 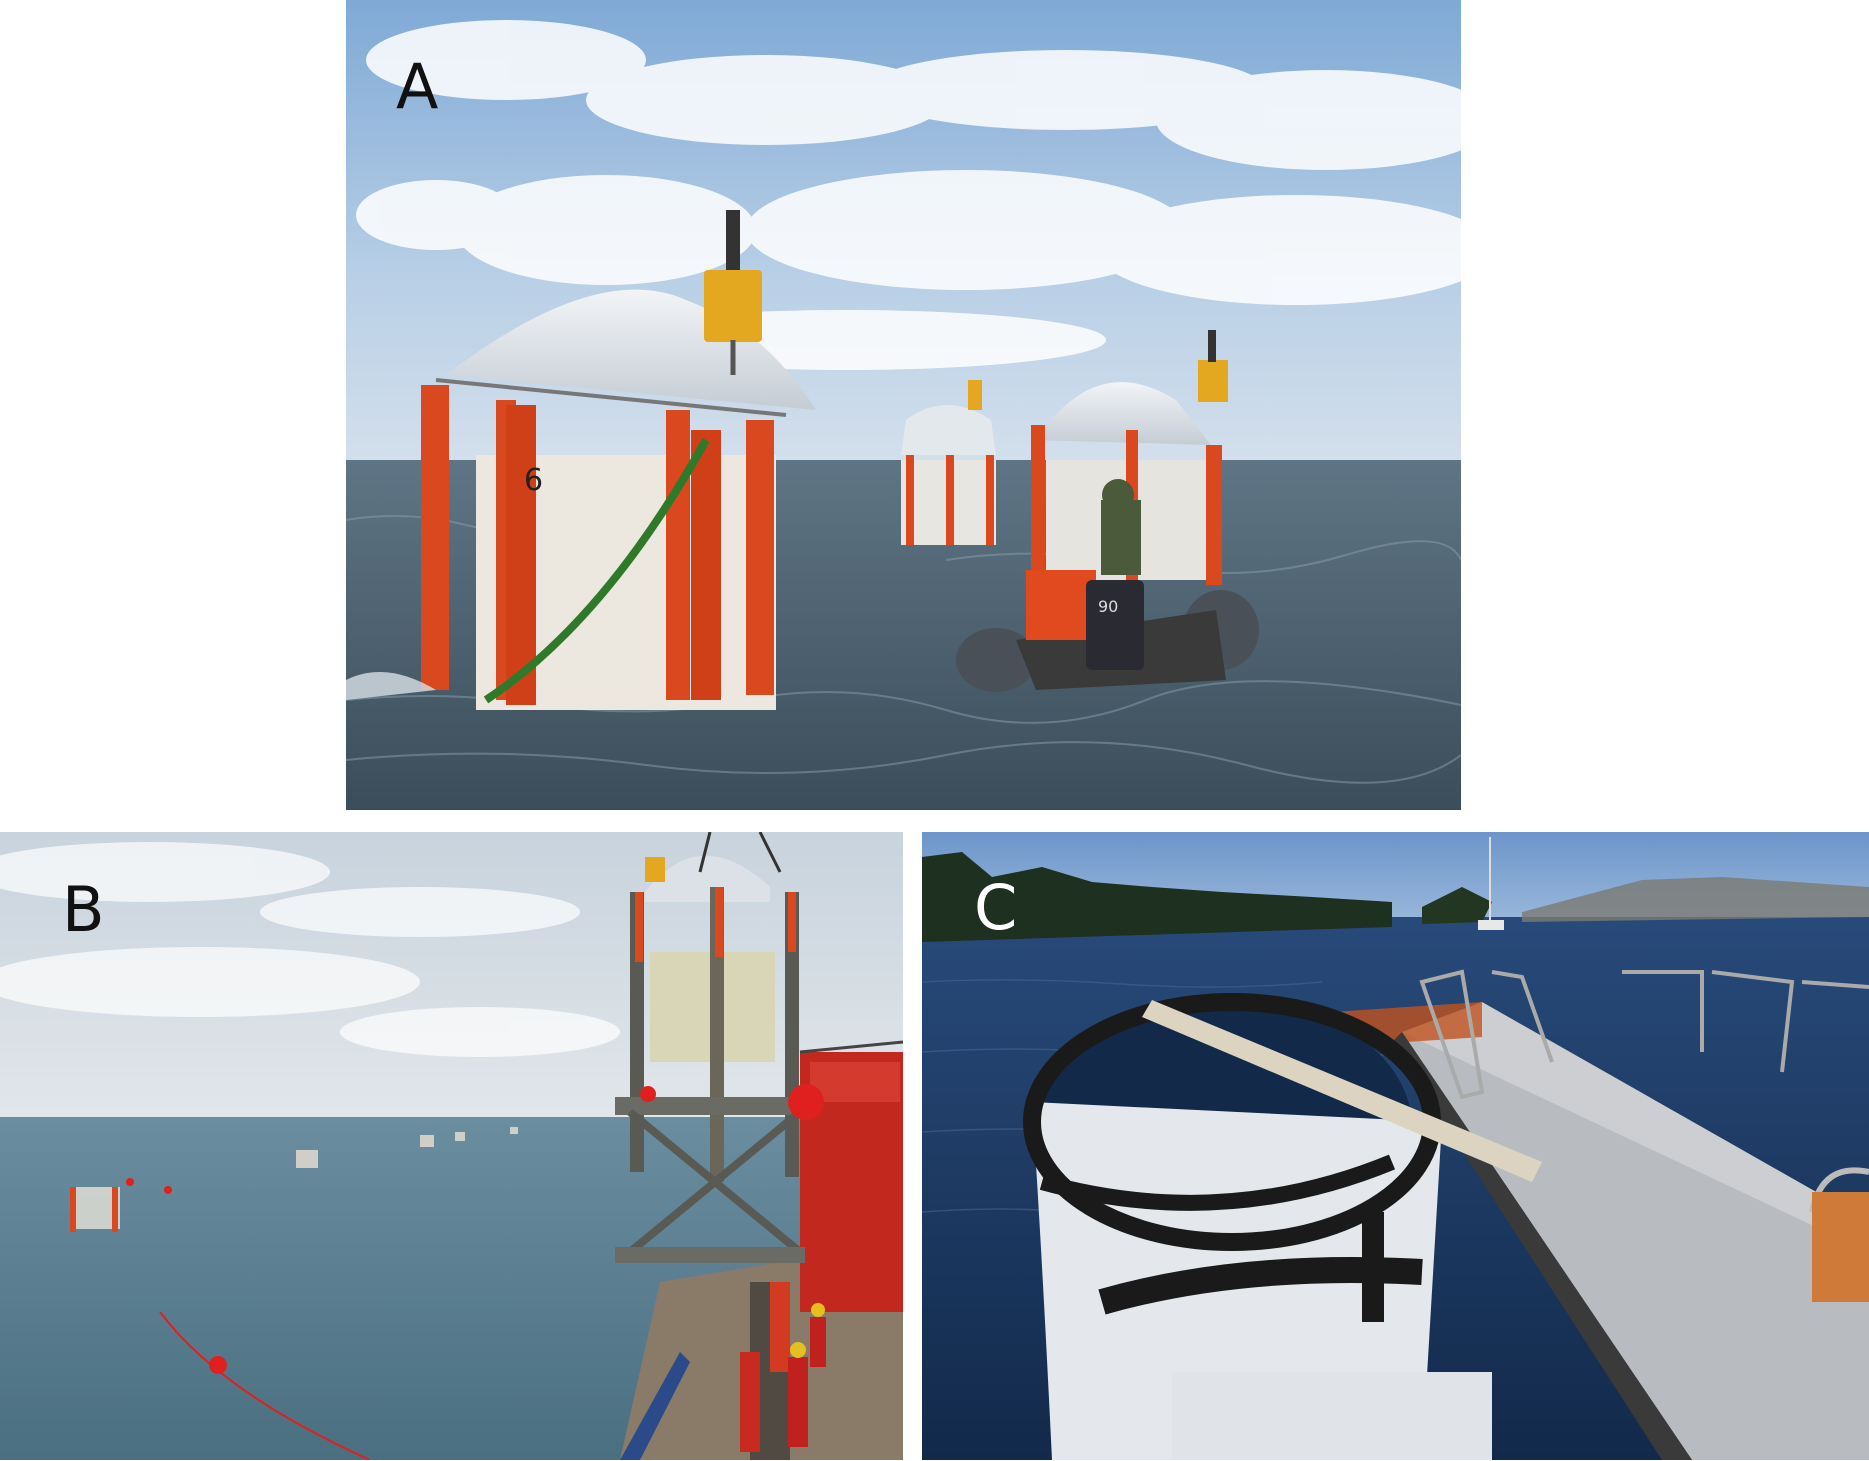 I want to click on research-vessel, so click(x=761, y=1250).